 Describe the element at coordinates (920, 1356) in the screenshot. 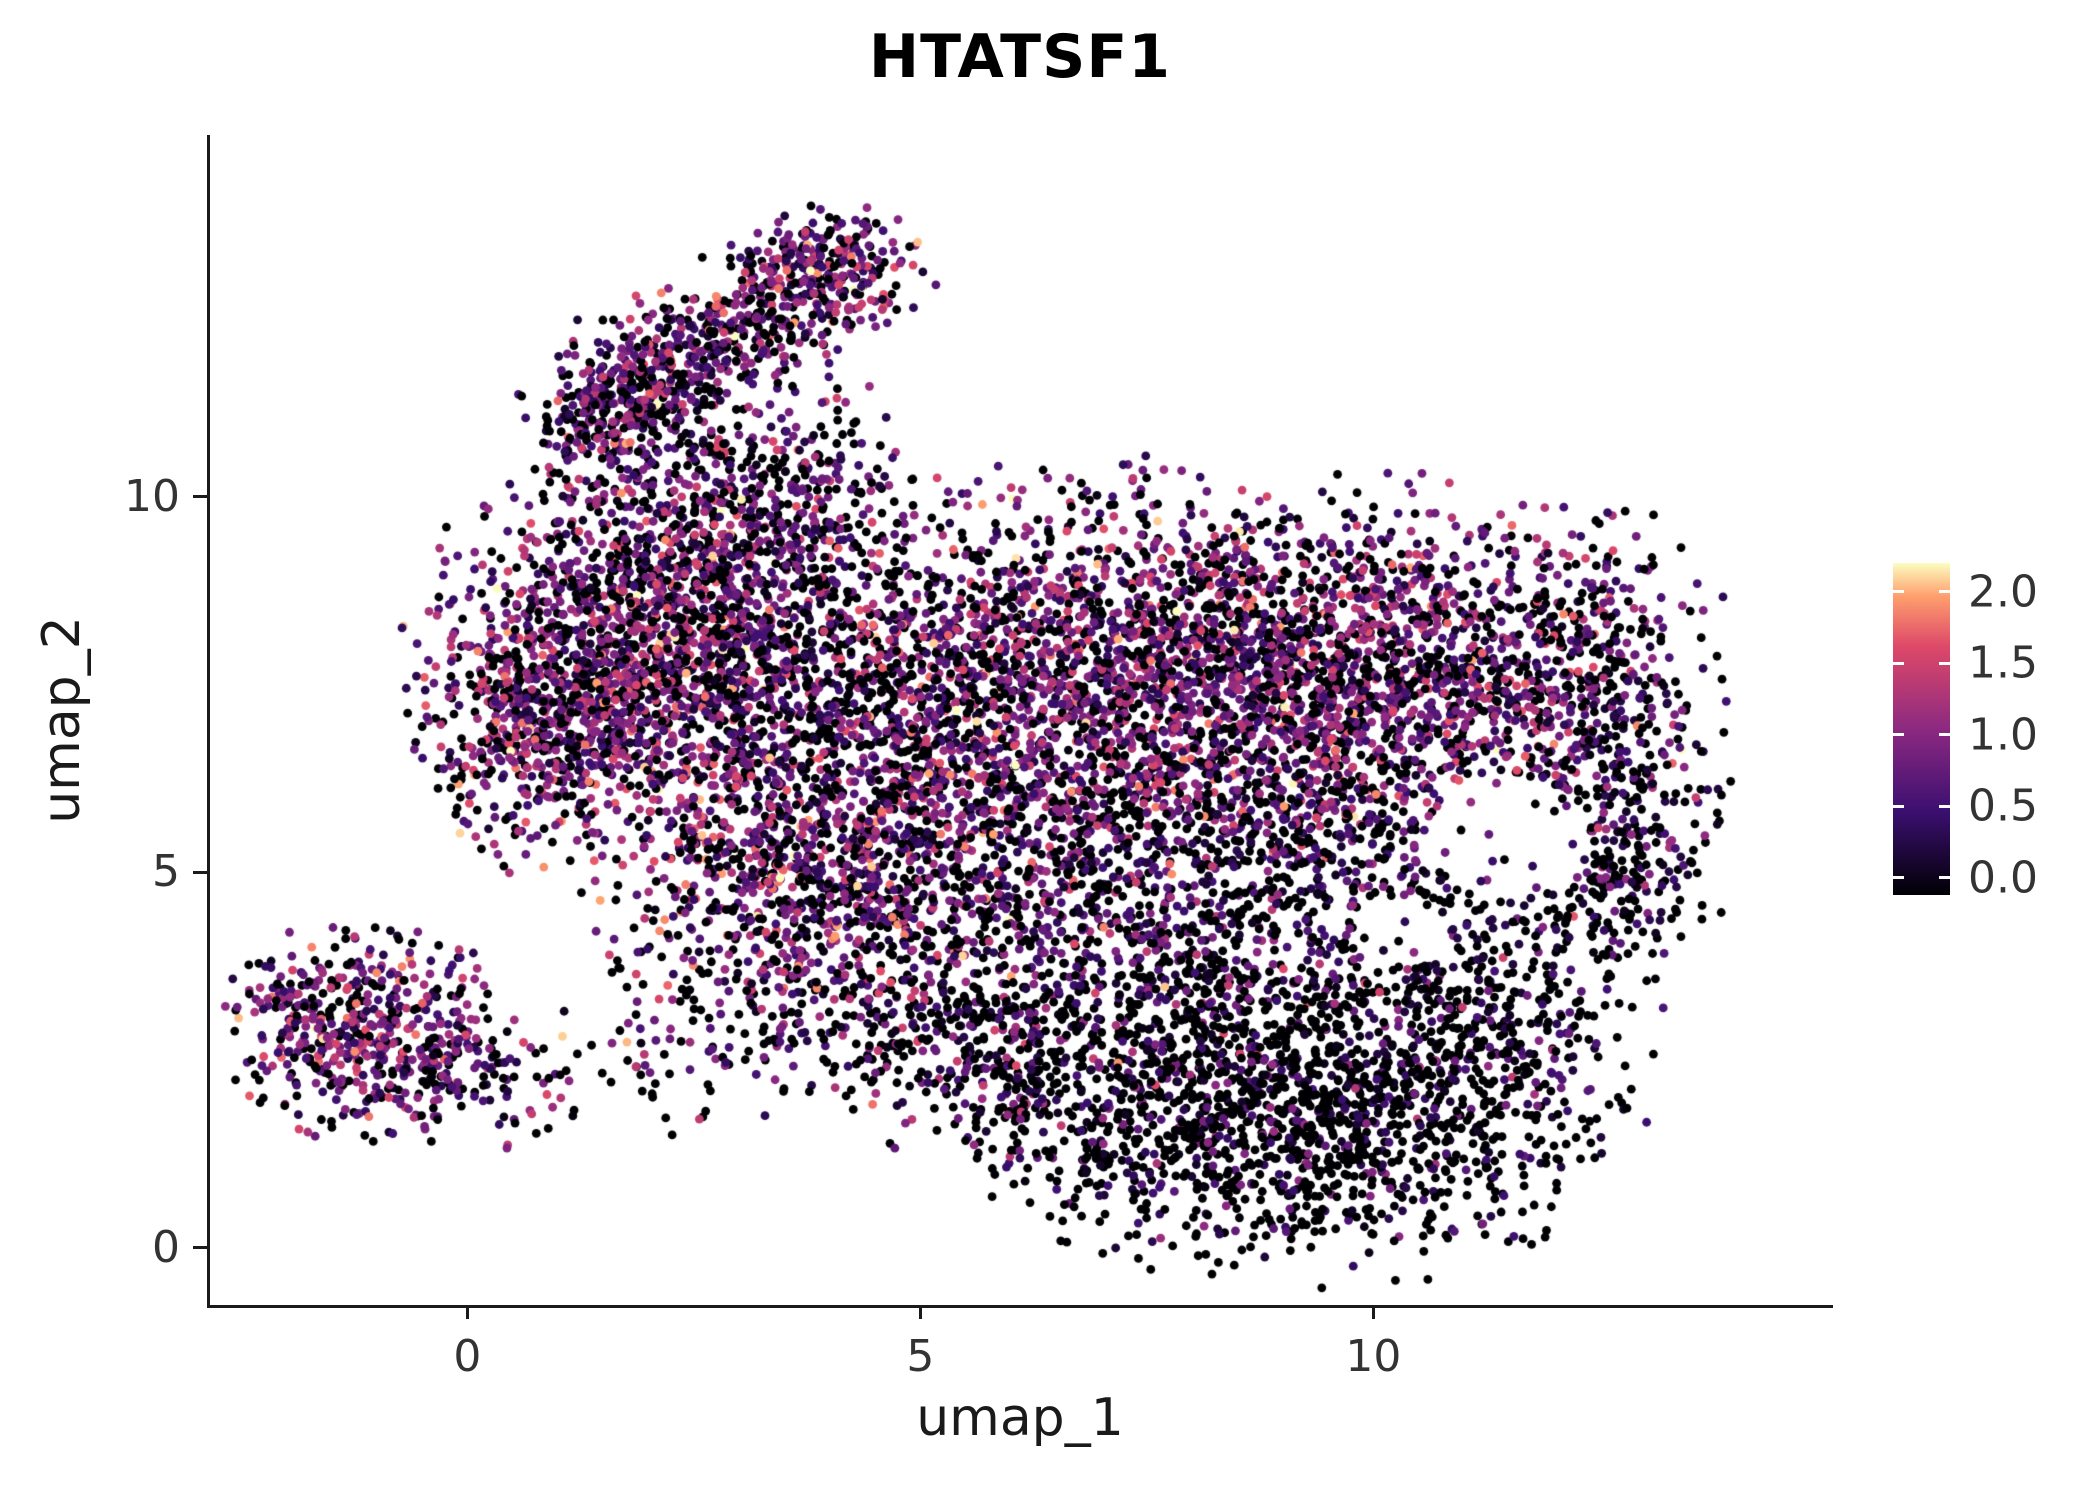

I see `x-tick-label: 5` at that location.